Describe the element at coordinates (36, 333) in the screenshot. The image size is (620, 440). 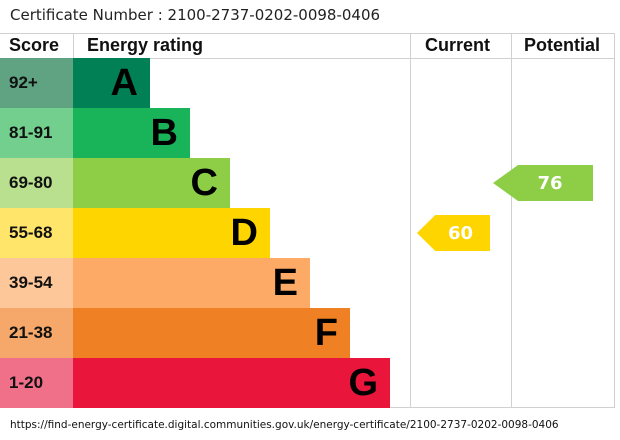
I see `band-score-f: 21-38` at that location.